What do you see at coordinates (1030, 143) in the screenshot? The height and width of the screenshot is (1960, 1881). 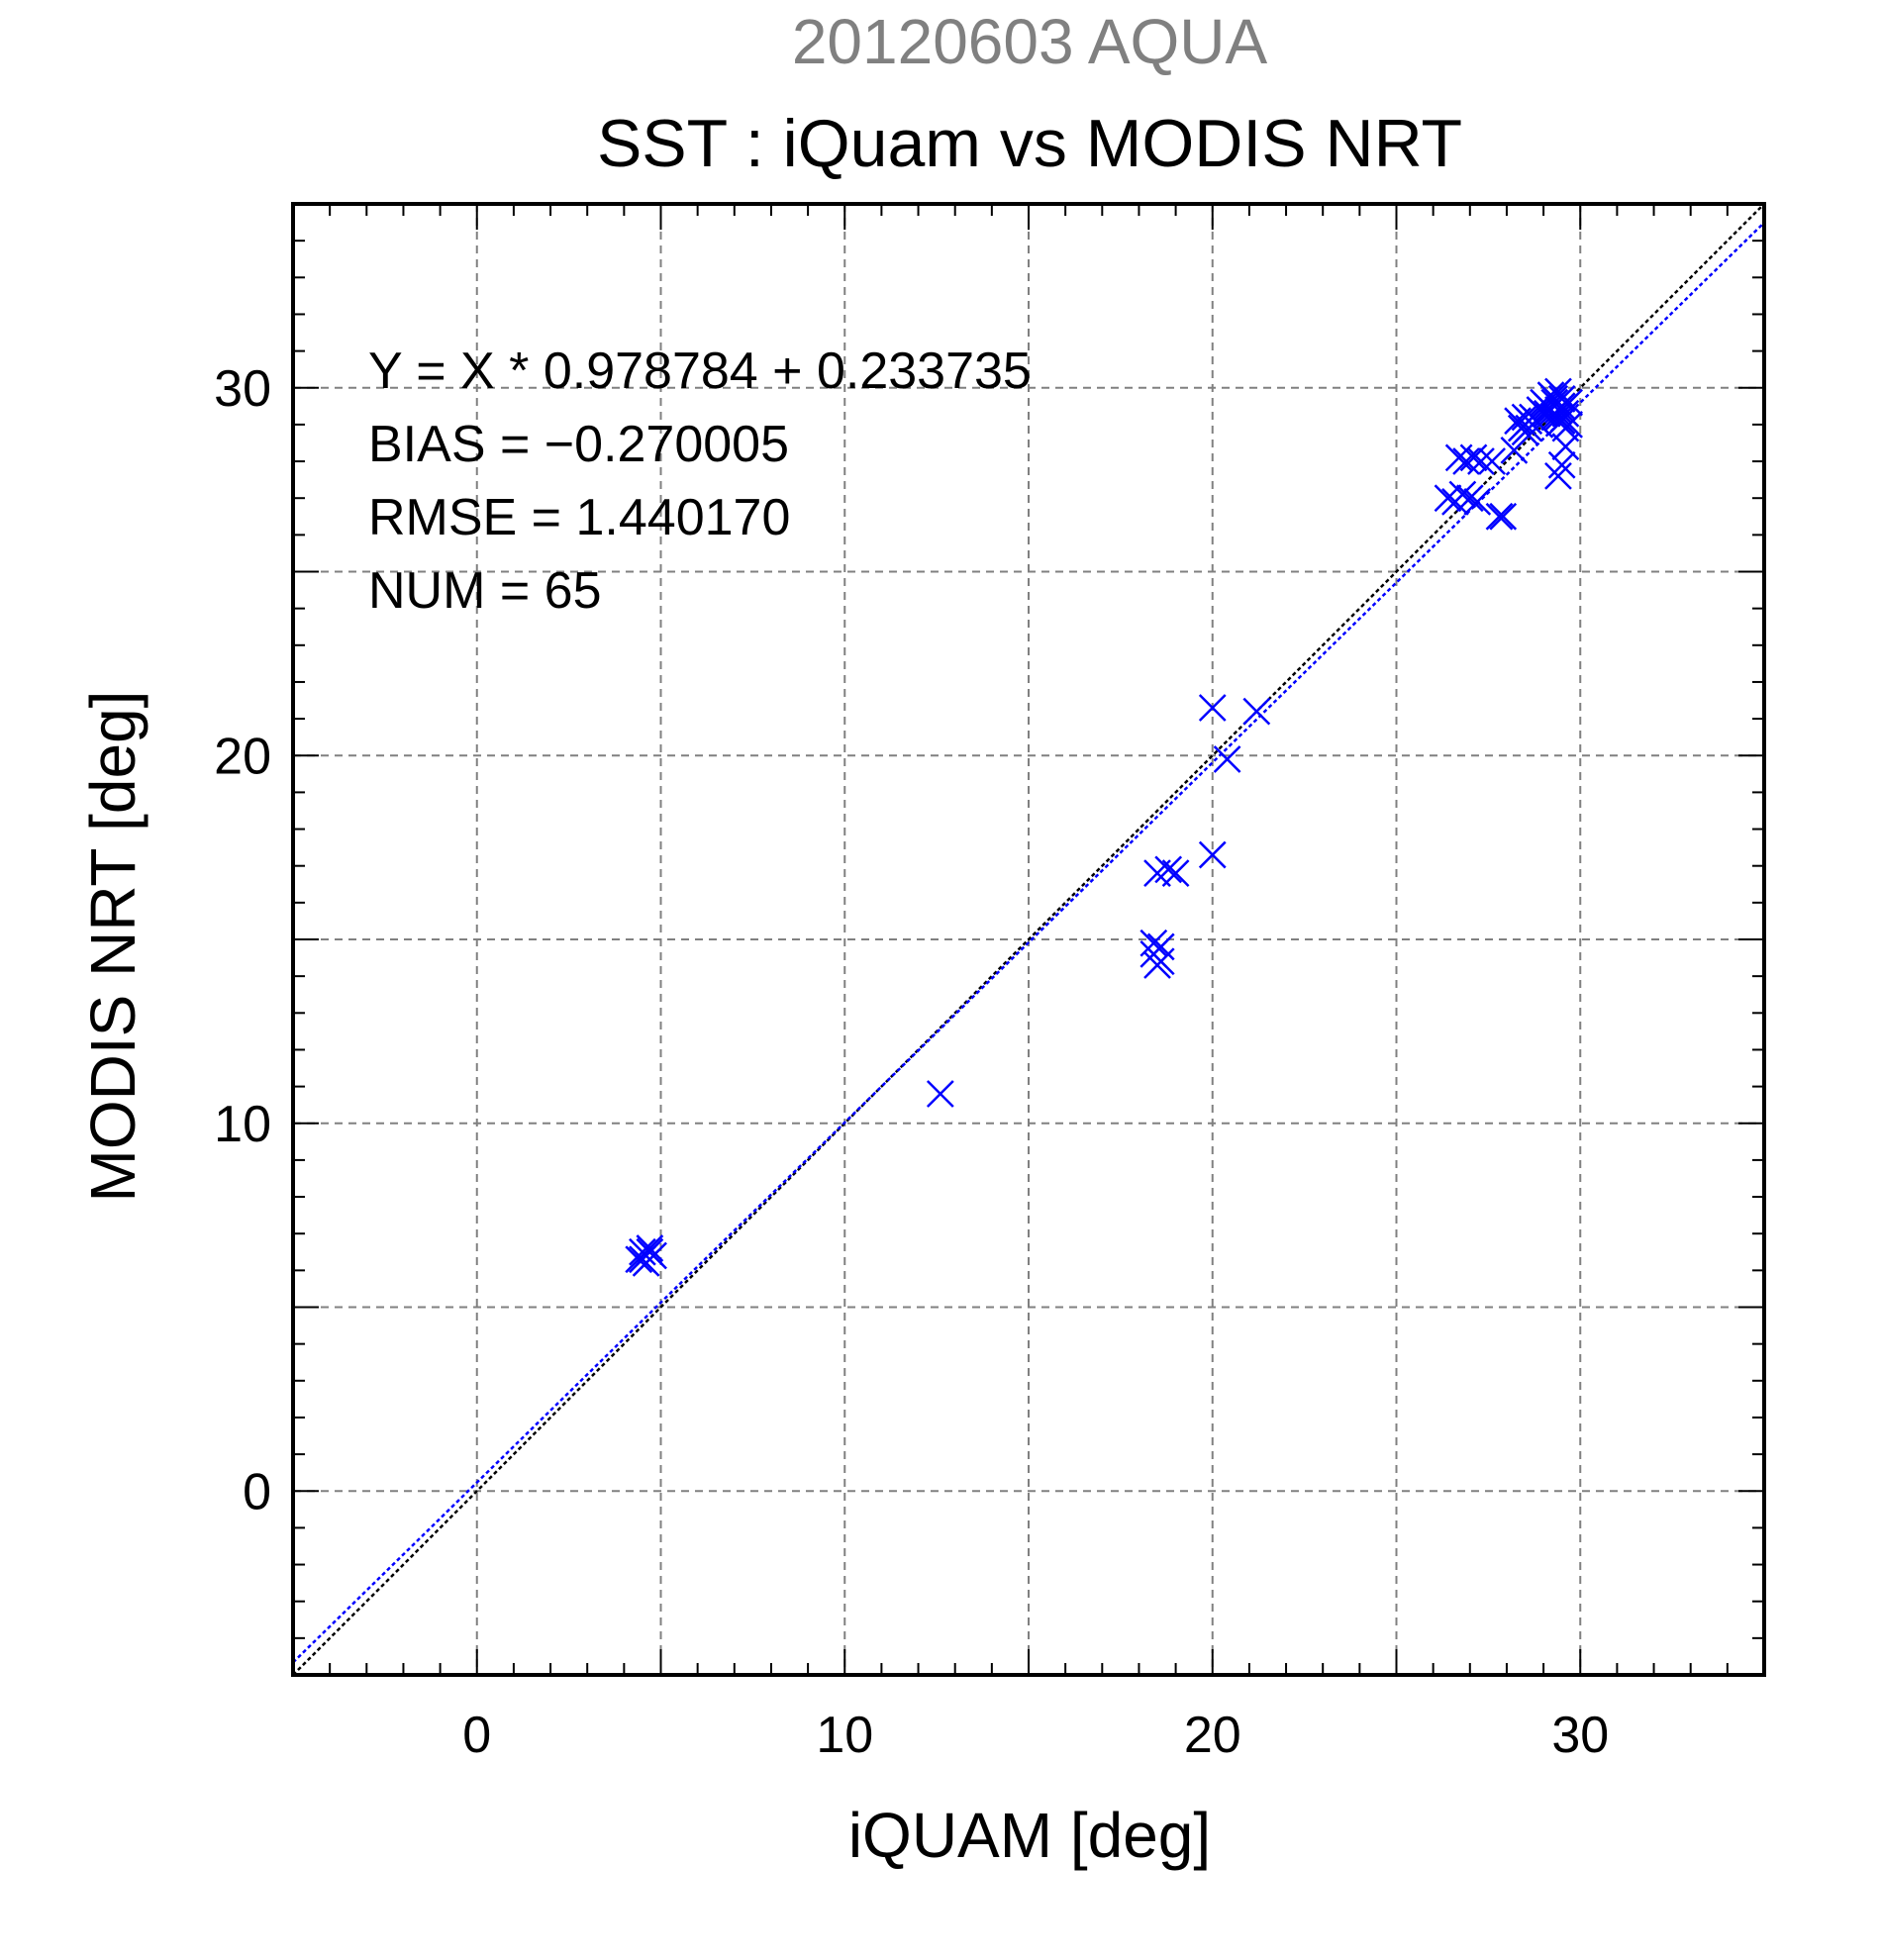 I see `chart-title: SST : iQuam vs MODIS NRT` at bounding box center [1030, 143].